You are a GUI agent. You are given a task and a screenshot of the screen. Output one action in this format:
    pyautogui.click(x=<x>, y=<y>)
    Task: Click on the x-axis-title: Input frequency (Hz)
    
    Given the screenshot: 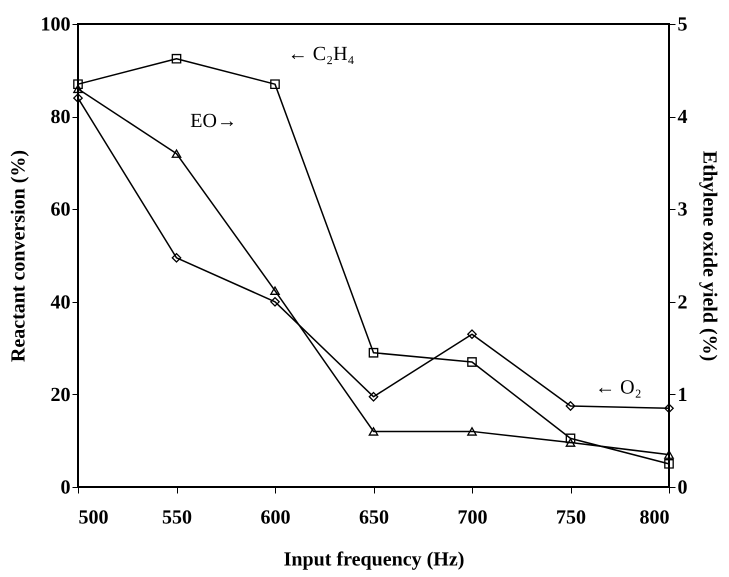 What is the action you would take?
    pyautogui.click(x=374, y=559)
    